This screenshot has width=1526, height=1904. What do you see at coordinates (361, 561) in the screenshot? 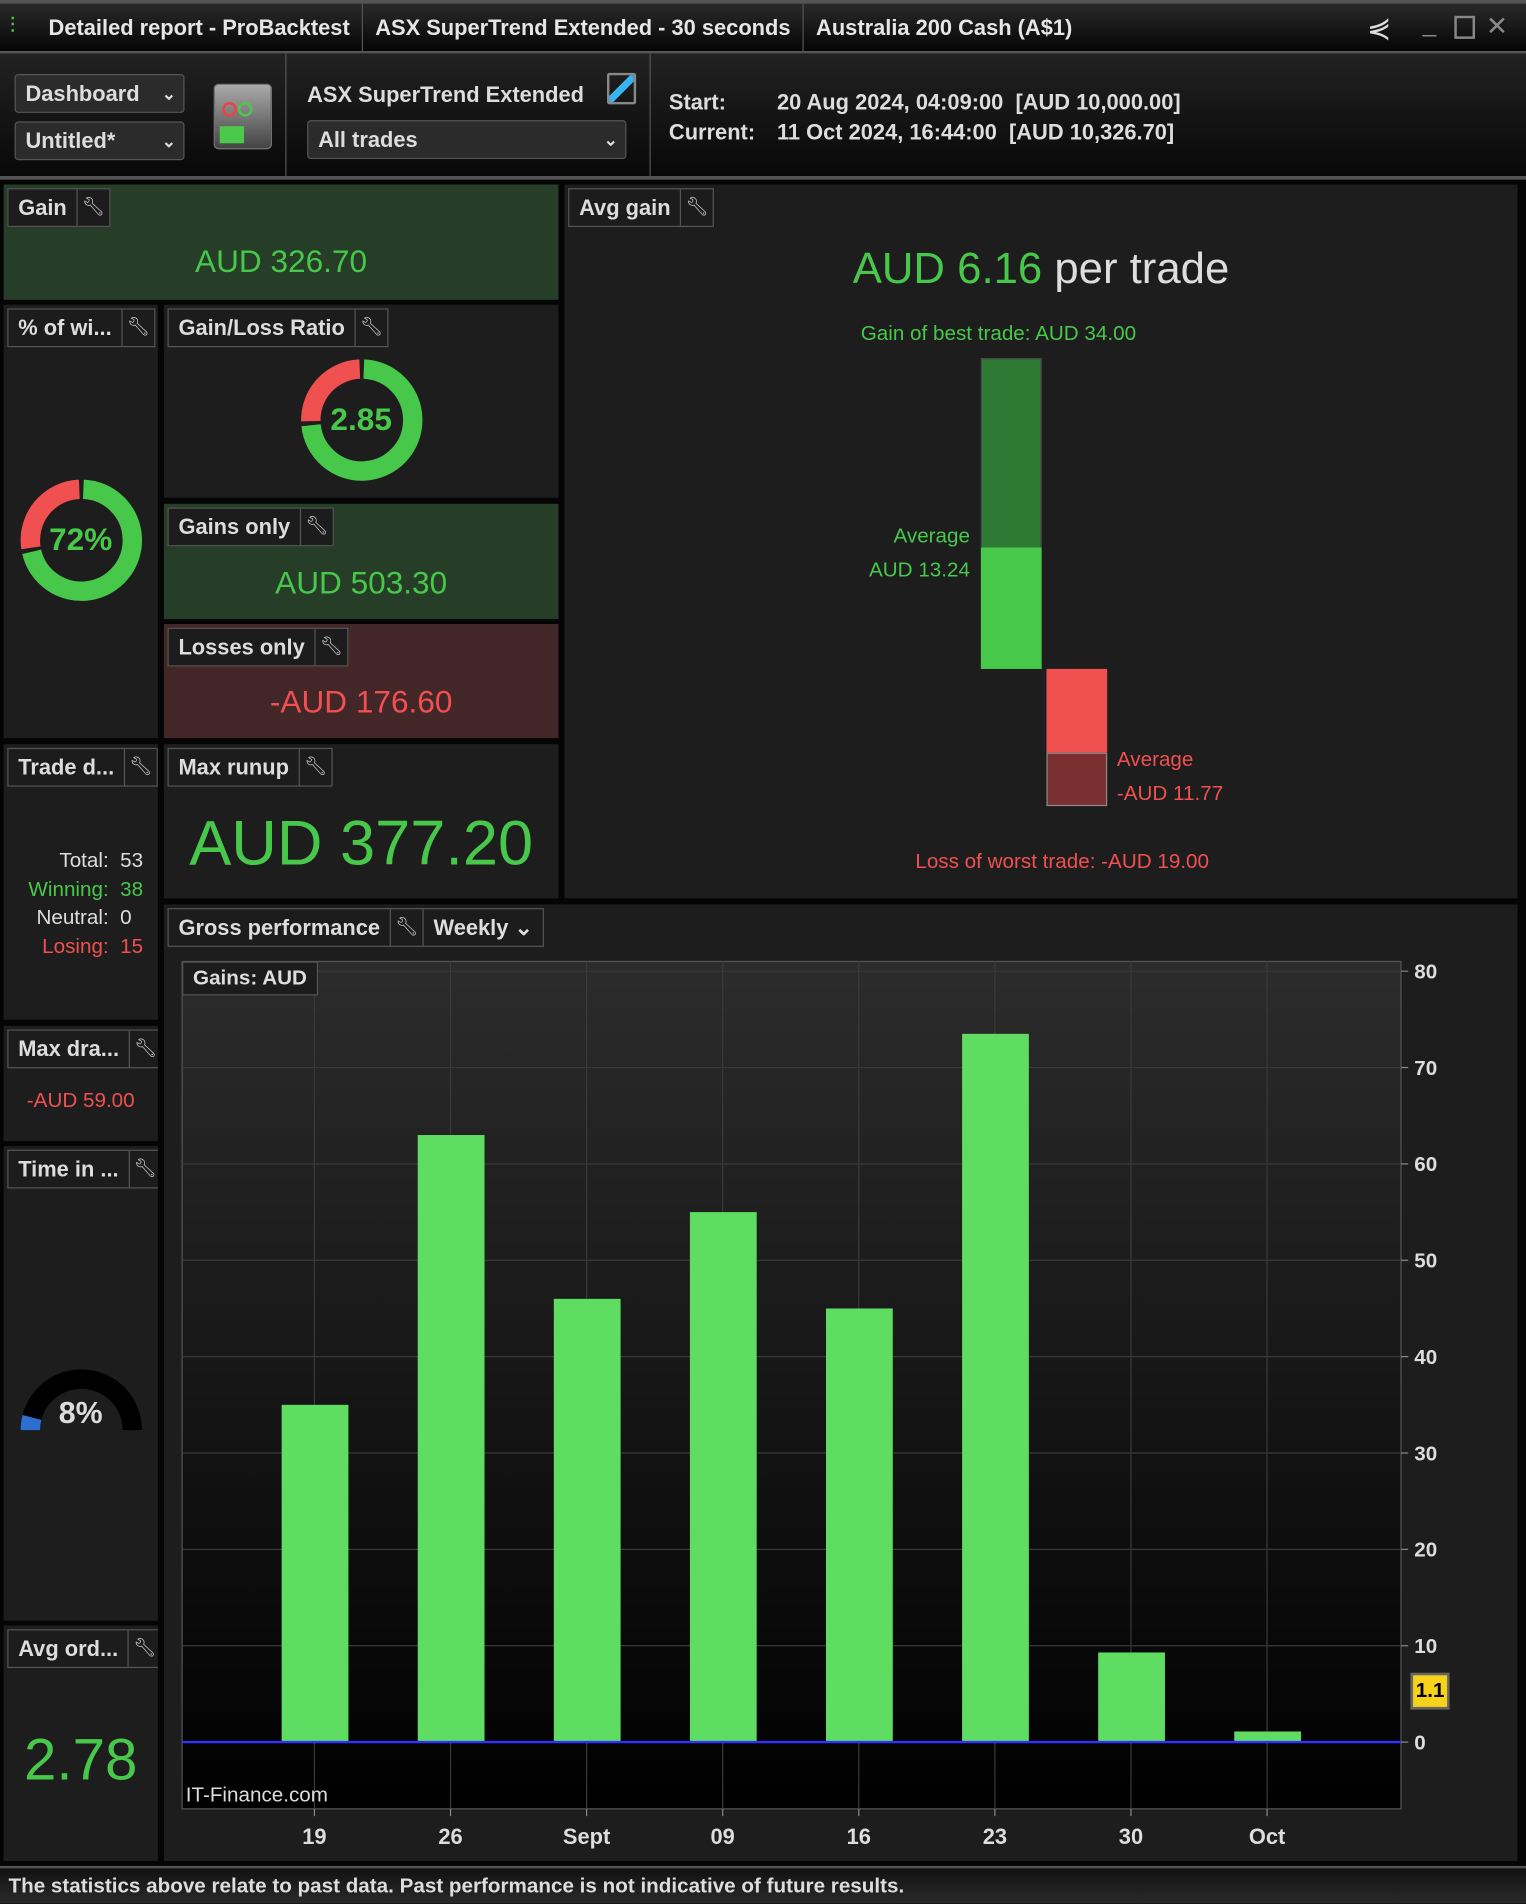
I see `gains-only-panel: Gains only 🔧︎ AUD 503.30` at bounding box center [361, 561].